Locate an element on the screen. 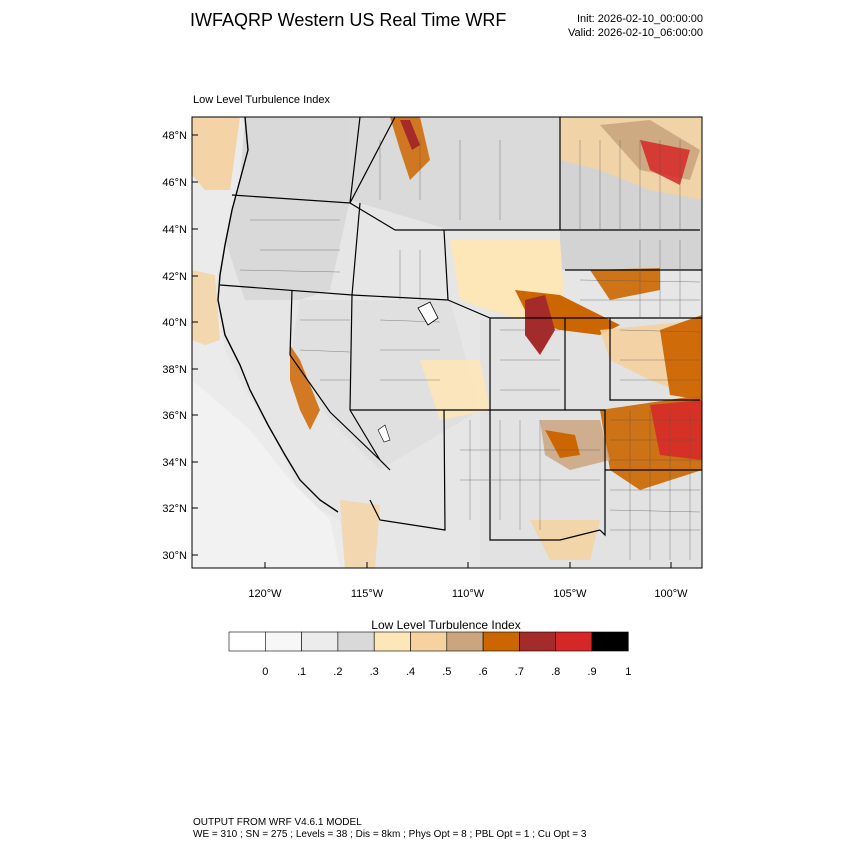 This screenshot has height=850, width=850. lat-label: 48°N is located at coordinates (174, 136).